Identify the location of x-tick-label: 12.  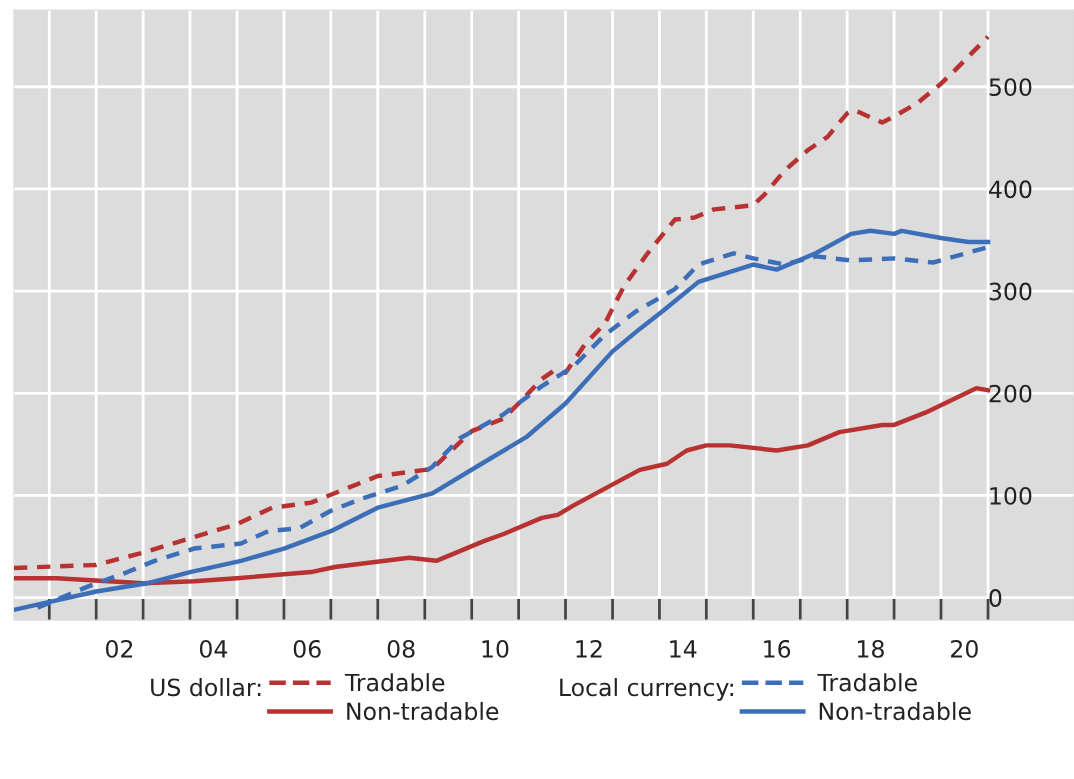
(589, 648).